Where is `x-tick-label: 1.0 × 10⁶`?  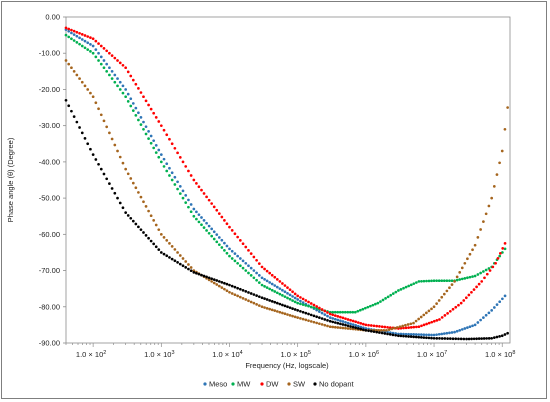 x-tick-label: 1.0 × 10⁶ is located at coordinates (364, 354).